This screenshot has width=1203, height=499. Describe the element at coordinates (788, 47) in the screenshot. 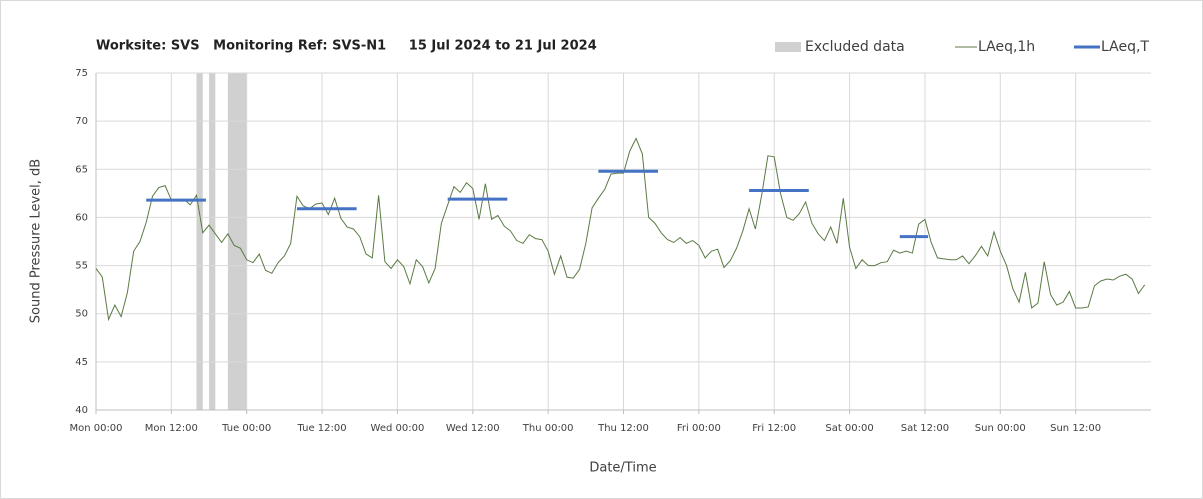

I see `legend-swatch` at that location.